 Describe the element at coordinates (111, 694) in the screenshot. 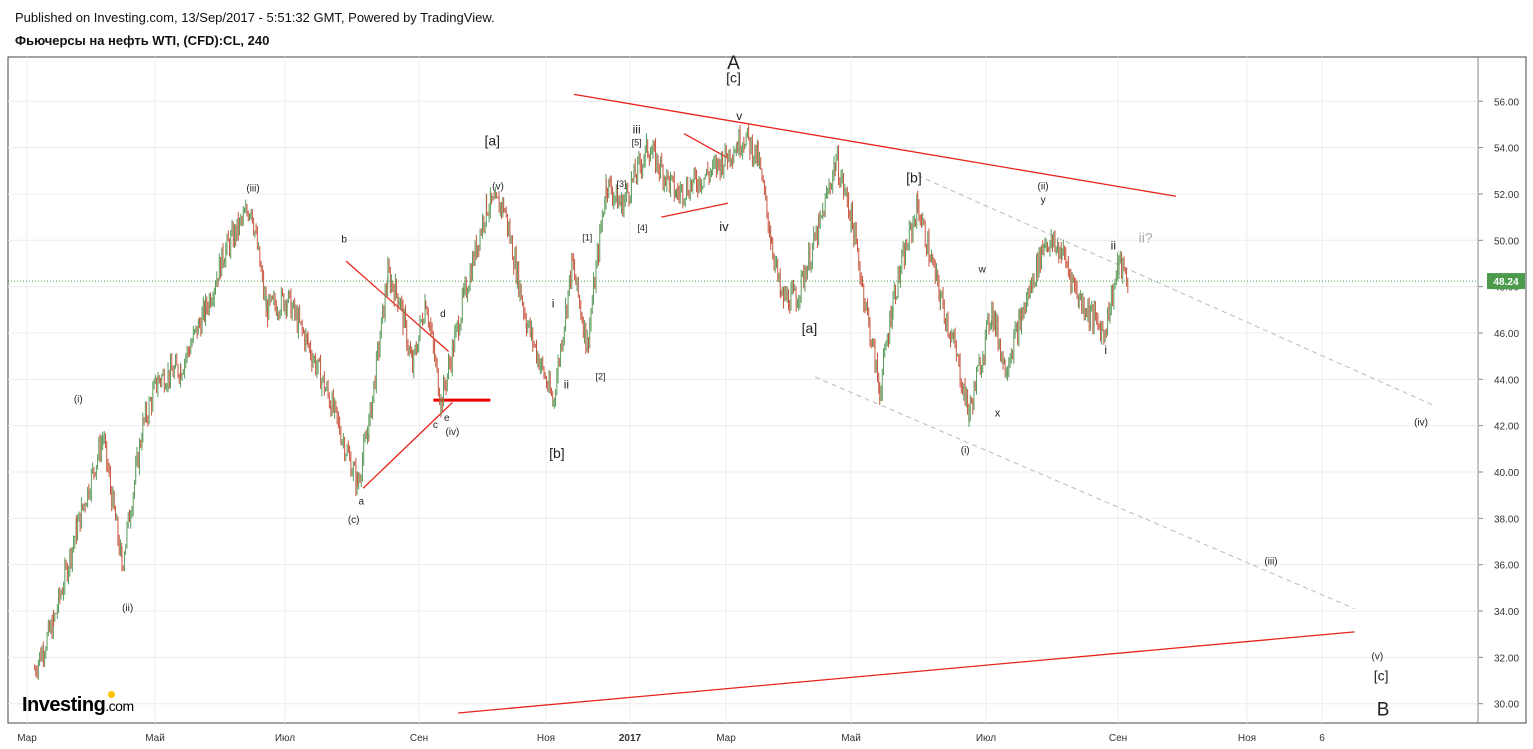

I see `logo-dot-icon` at that location.